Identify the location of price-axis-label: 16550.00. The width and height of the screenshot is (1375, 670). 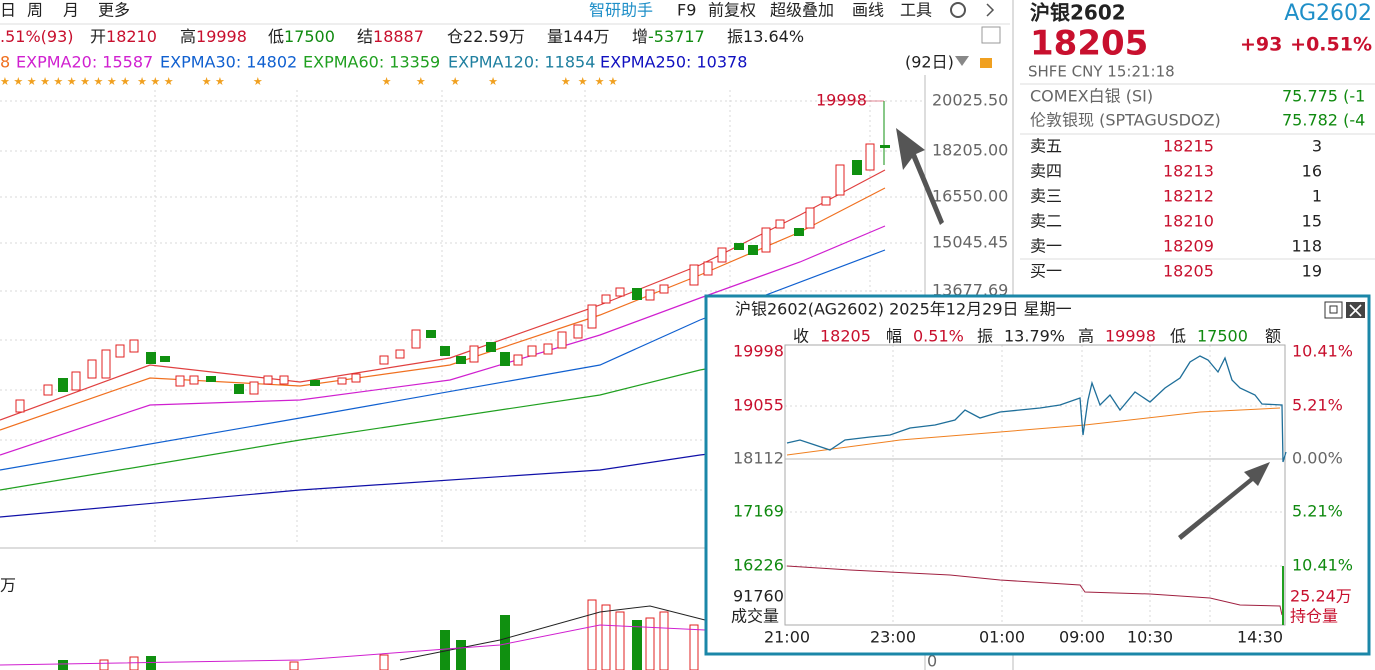
(970, 196).